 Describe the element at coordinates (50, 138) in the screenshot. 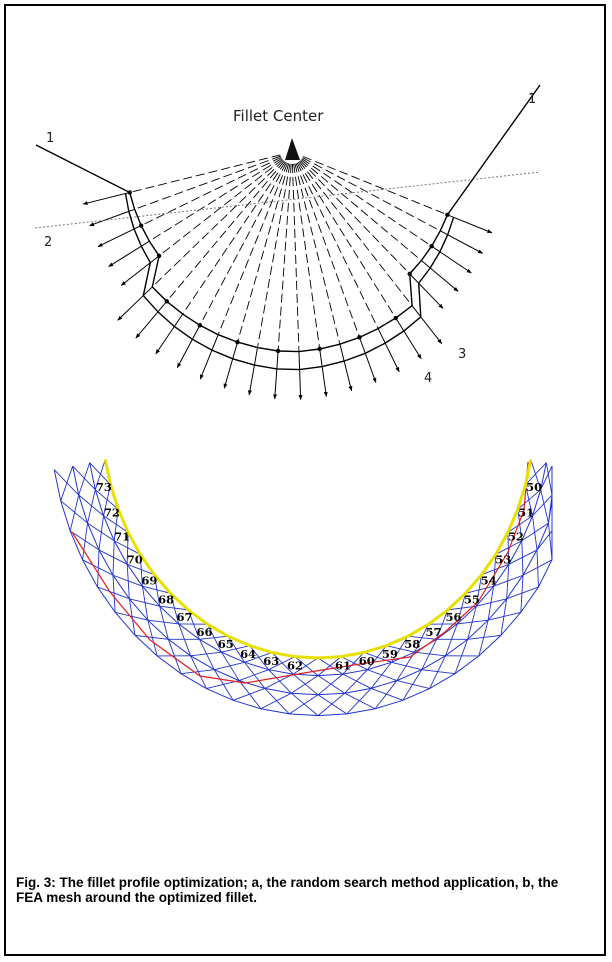

I see `label-1-left: 1` at that location.